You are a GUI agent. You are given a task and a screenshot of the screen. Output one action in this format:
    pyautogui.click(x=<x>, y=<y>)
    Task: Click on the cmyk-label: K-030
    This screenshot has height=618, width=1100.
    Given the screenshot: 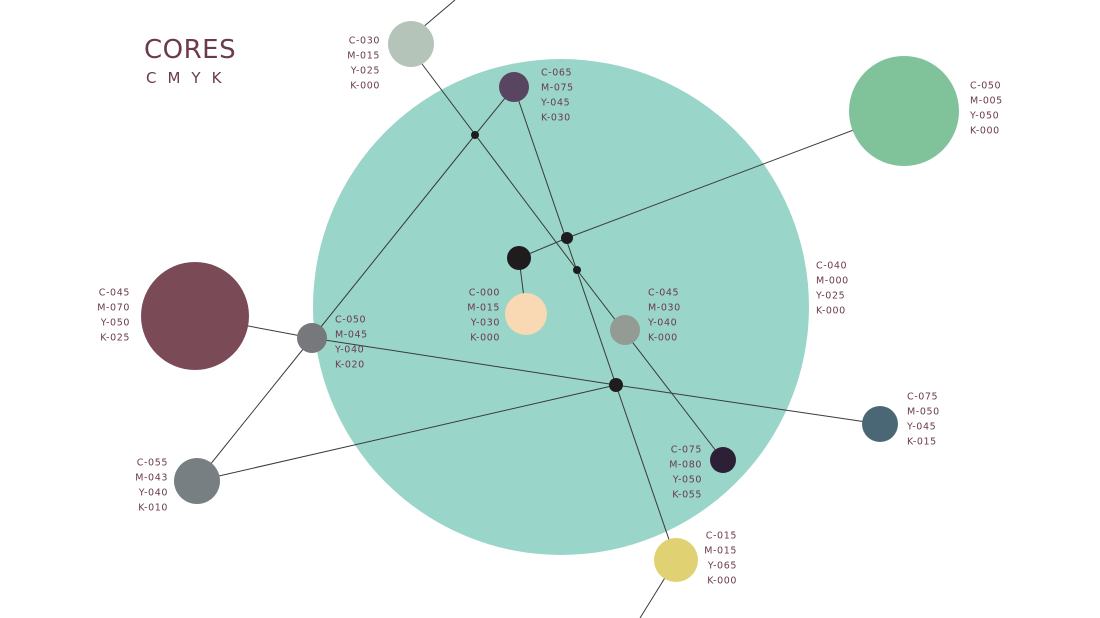 What is the action you would take?
    pyautogui.click(x=556, y=118)
    